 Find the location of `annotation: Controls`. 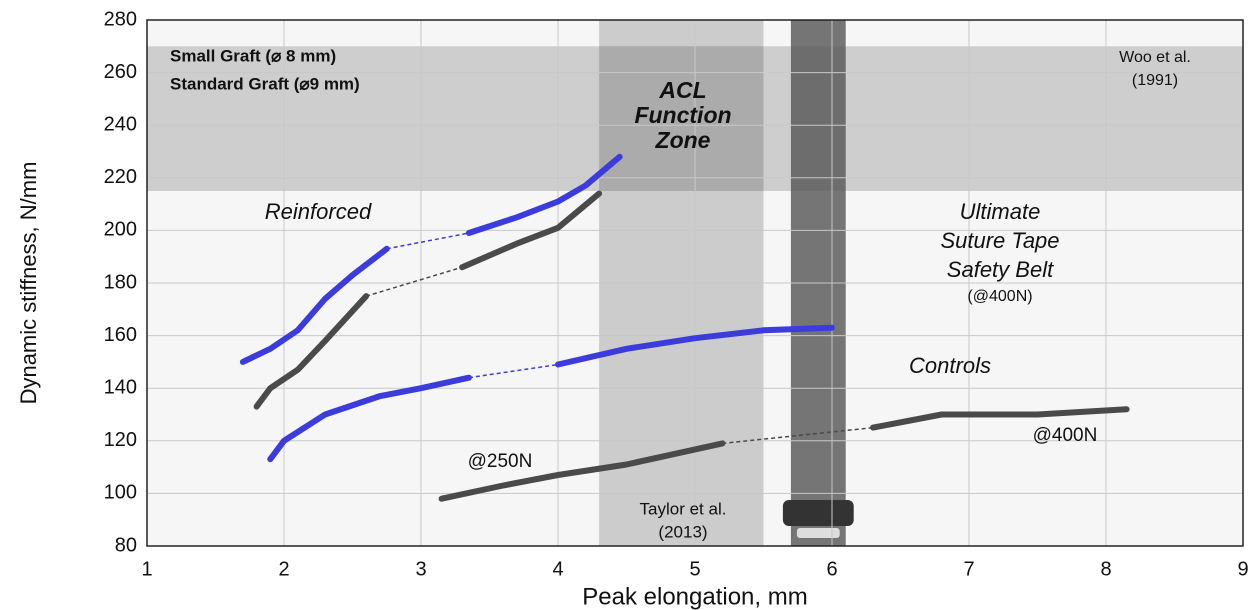

annotation: Controls is located at coordinates (950, 365).